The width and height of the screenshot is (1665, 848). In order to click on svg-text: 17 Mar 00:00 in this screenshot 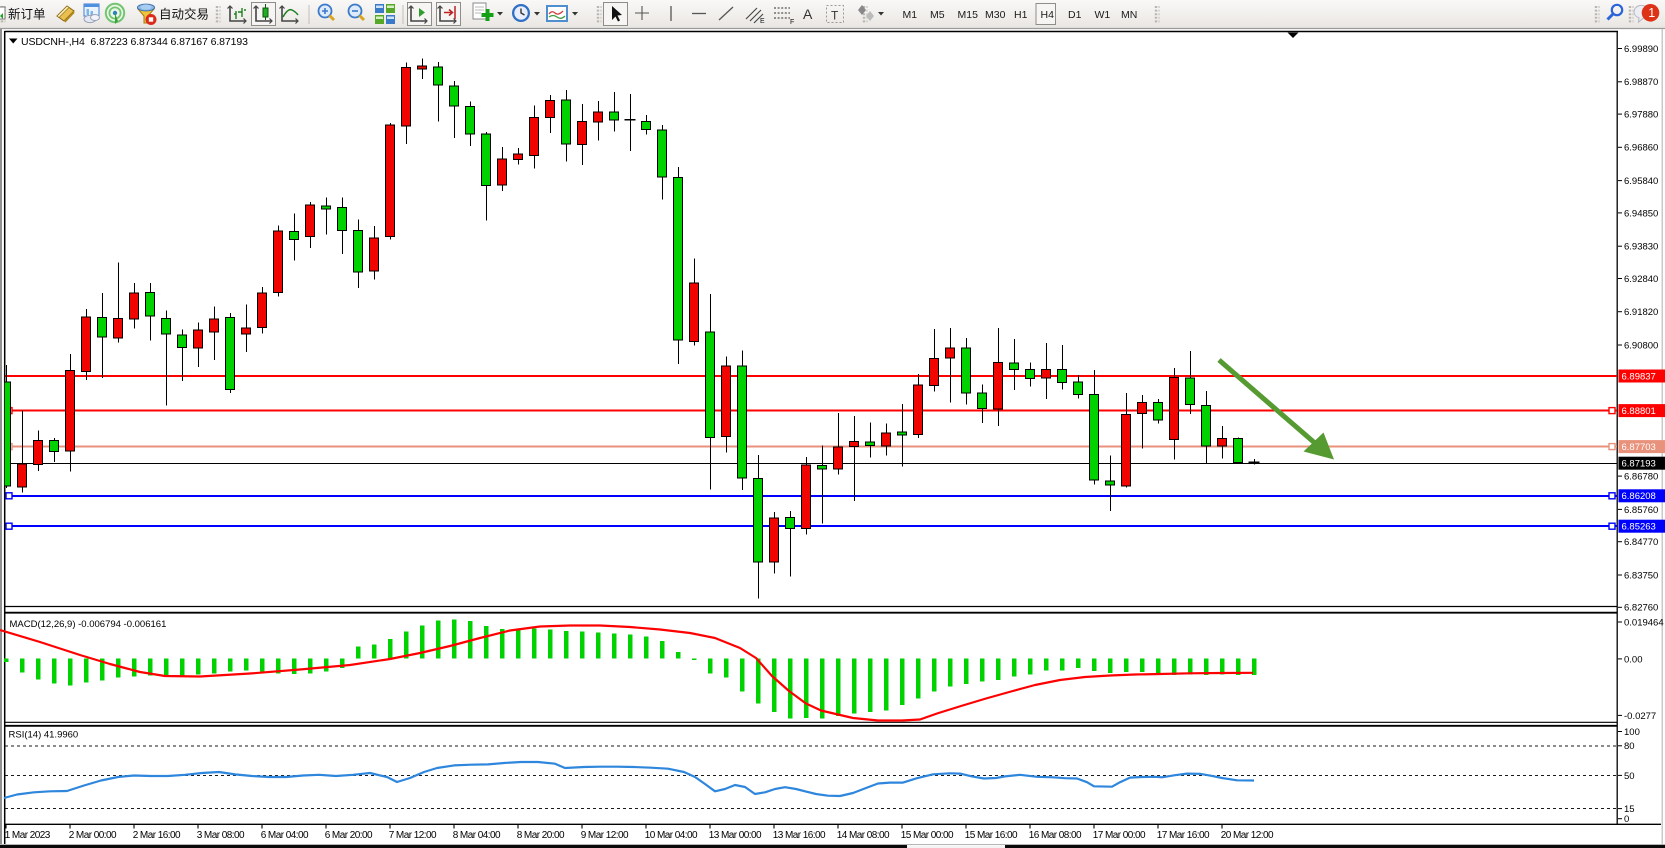, I will do `click(1119, 835)`.